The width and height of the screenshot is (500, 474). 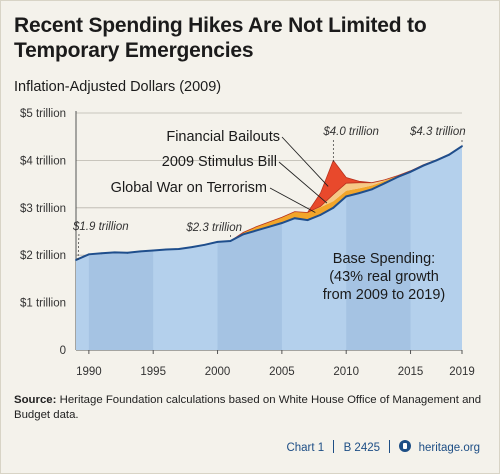 I want to click on x-tick-label: 2010, so click(x=346, y=372).